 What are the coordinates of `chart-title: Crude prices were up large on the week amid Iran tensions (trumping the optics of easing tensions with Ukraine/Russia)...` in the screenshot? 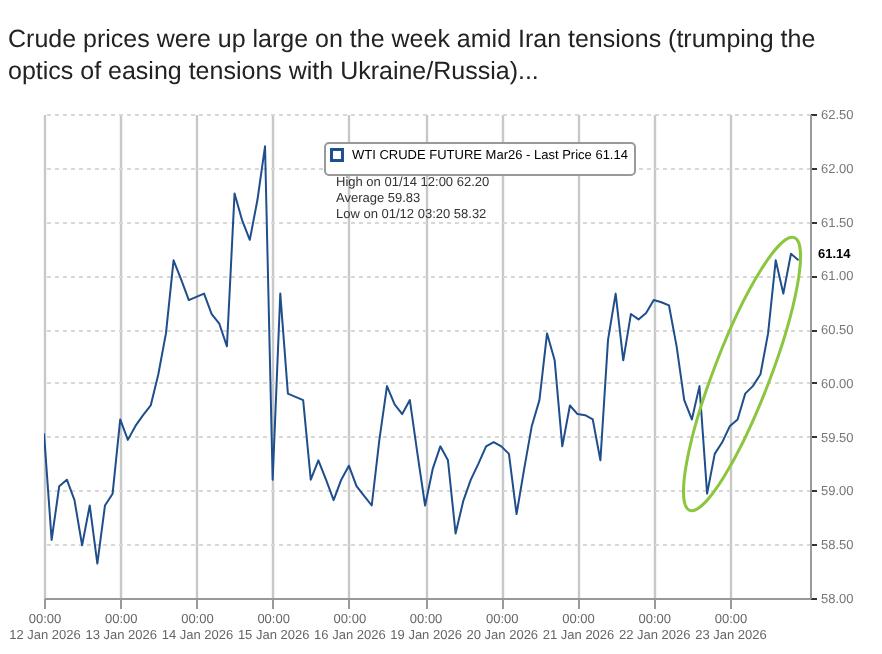 It's located at (412, 55).